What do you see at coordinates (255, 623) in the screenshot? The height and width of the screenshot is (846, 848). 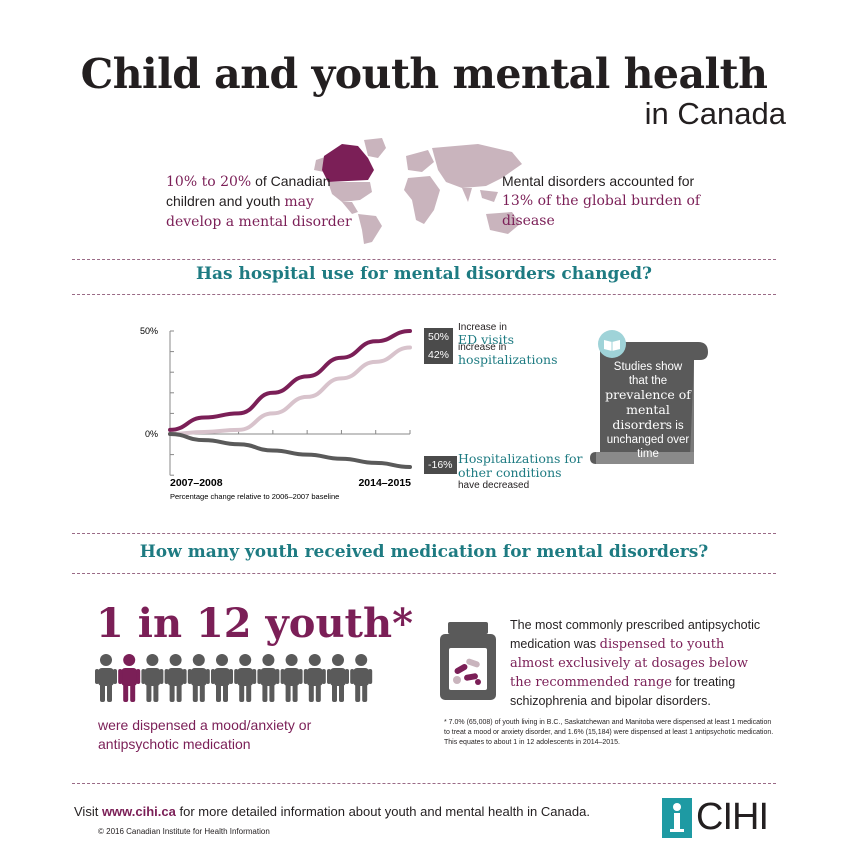 I see `big-stat: 1 in 12 youth*` at bounding box center [255, 623].